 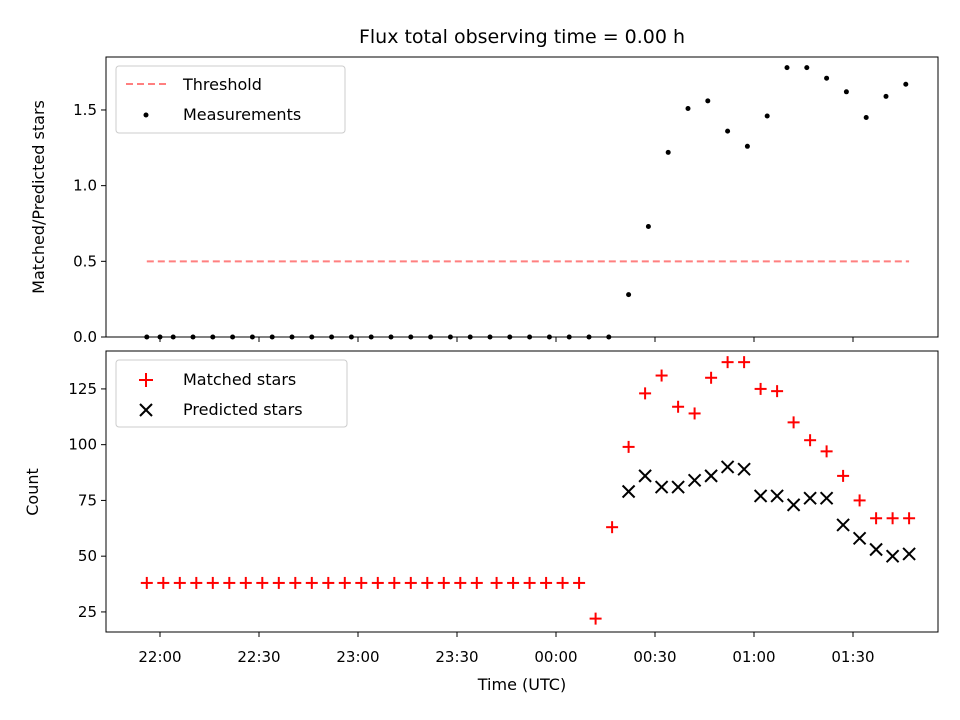 What do you see at coordinates (82, 445) in the screenshot?
I see `y-tick-label: 100` at bounding box center [82, 445].